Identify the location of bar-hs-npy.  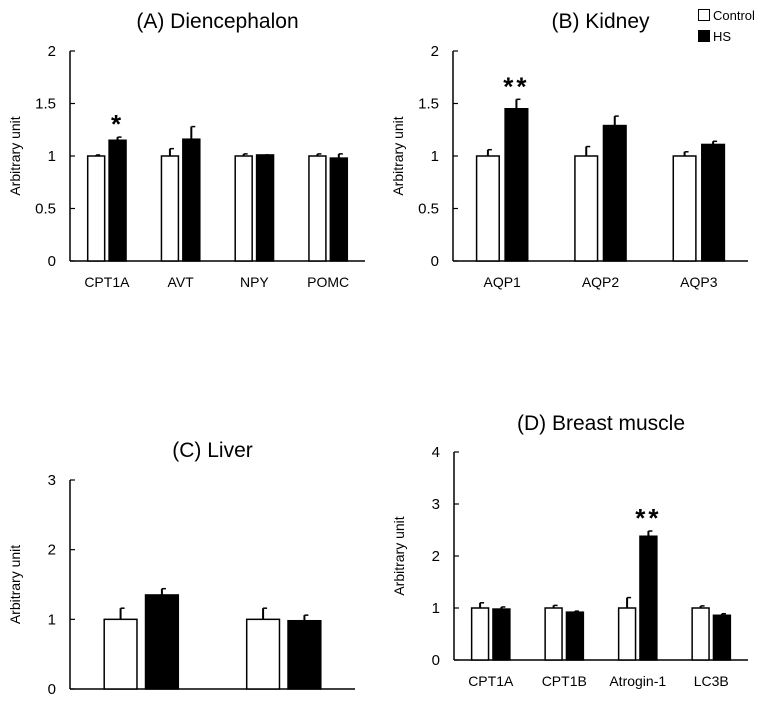
(265, 208).